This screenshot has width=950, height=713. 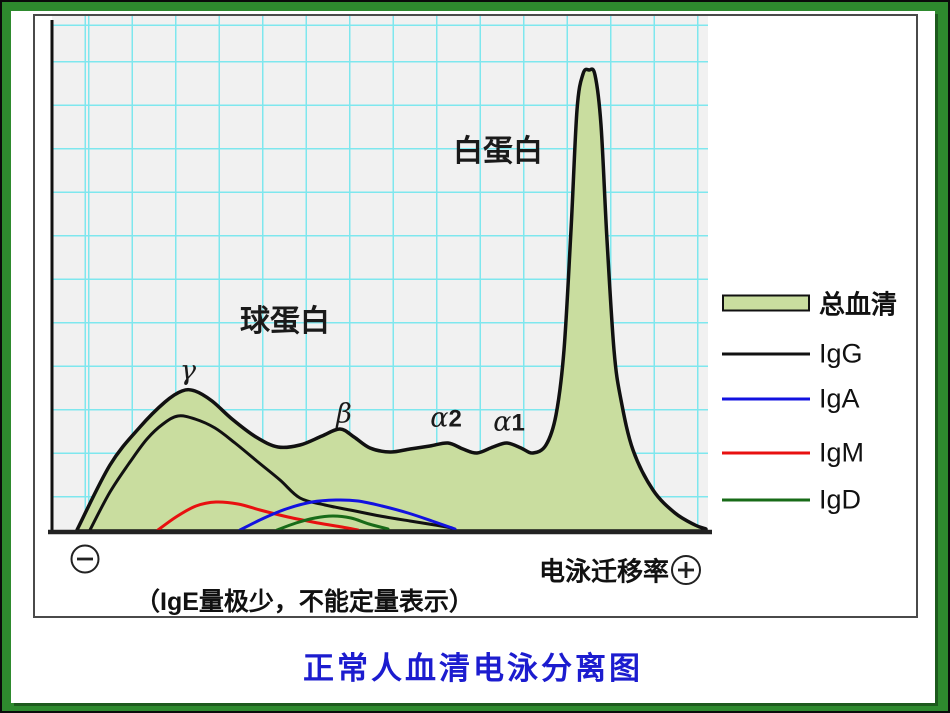 I want to click on total-serum-swatch, so click(x=766, y=303).